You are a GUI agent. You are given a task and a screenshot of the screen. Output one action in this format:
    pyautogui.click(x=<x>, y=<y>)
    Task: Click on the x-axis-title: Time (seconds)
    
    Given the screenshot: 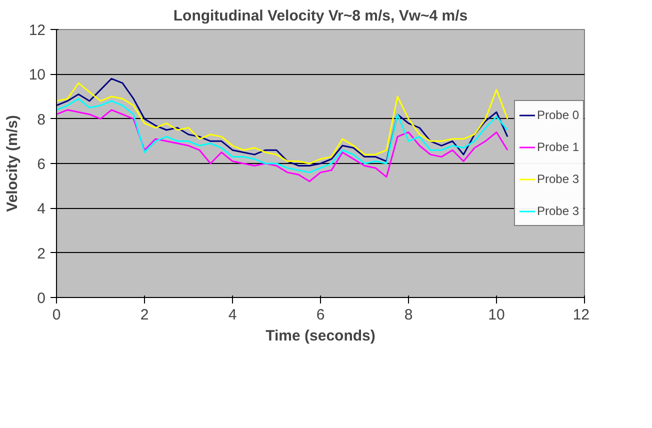 What is the action you would take?
    pyautogui.click(x=321, y=336)
    